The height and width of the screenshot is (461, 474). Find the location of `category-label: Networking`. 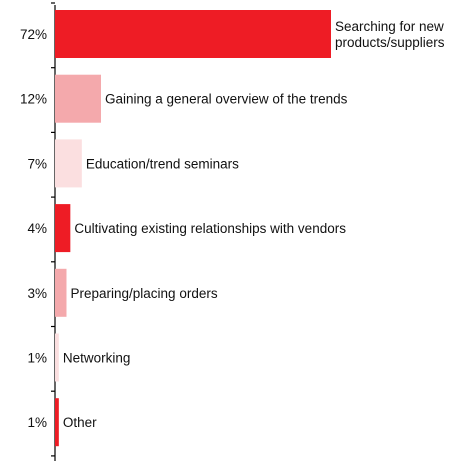

category-label: Networking is located at coordinates (97, 358).